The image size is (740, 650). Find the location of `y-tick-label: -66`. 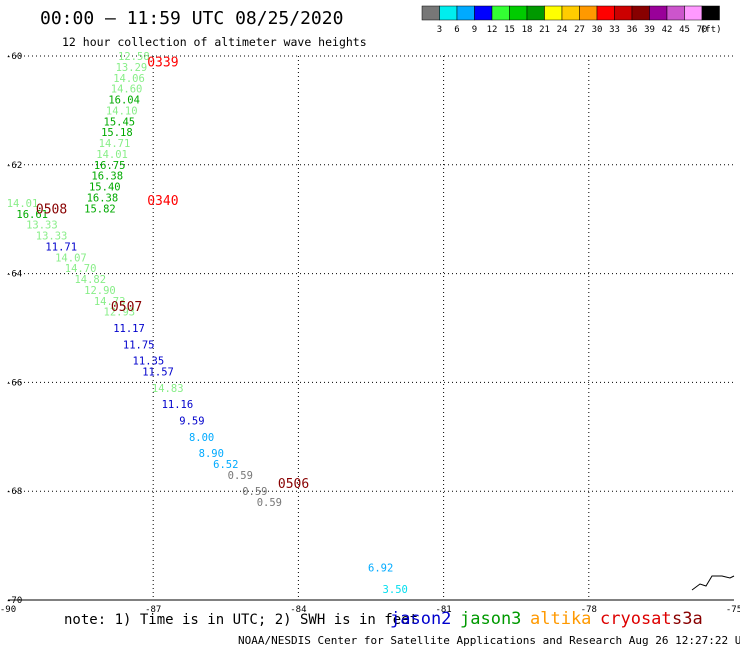

y-tick-label: -66 is located at coordinates (14, 383).